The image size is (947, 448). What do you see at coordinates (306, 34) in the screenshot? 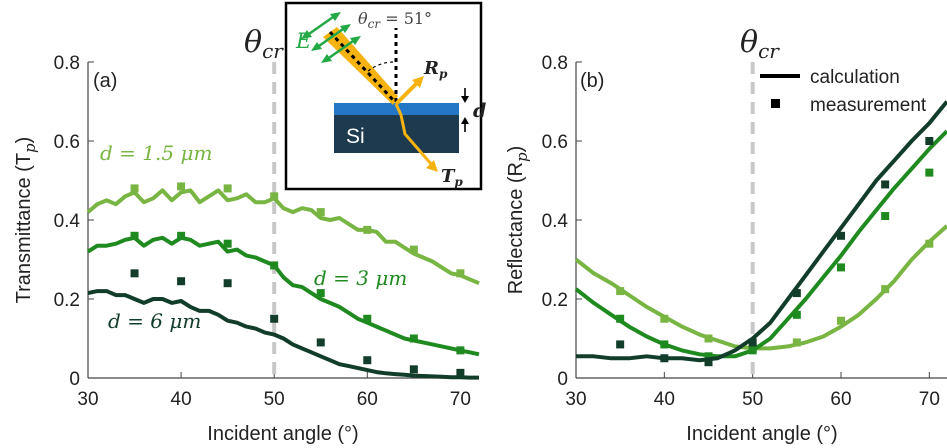
I see `inset-field-arrowhead-1b` at bounding box center [306, 34].